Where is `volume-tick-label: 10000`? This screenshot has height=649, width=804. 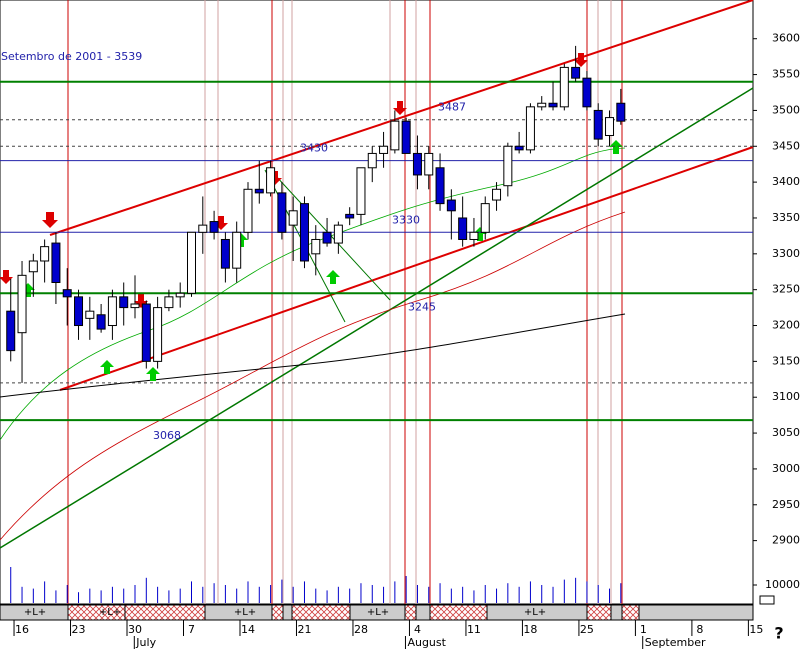 volume-tick-label: 10000 is located at coordinates (782, 584).